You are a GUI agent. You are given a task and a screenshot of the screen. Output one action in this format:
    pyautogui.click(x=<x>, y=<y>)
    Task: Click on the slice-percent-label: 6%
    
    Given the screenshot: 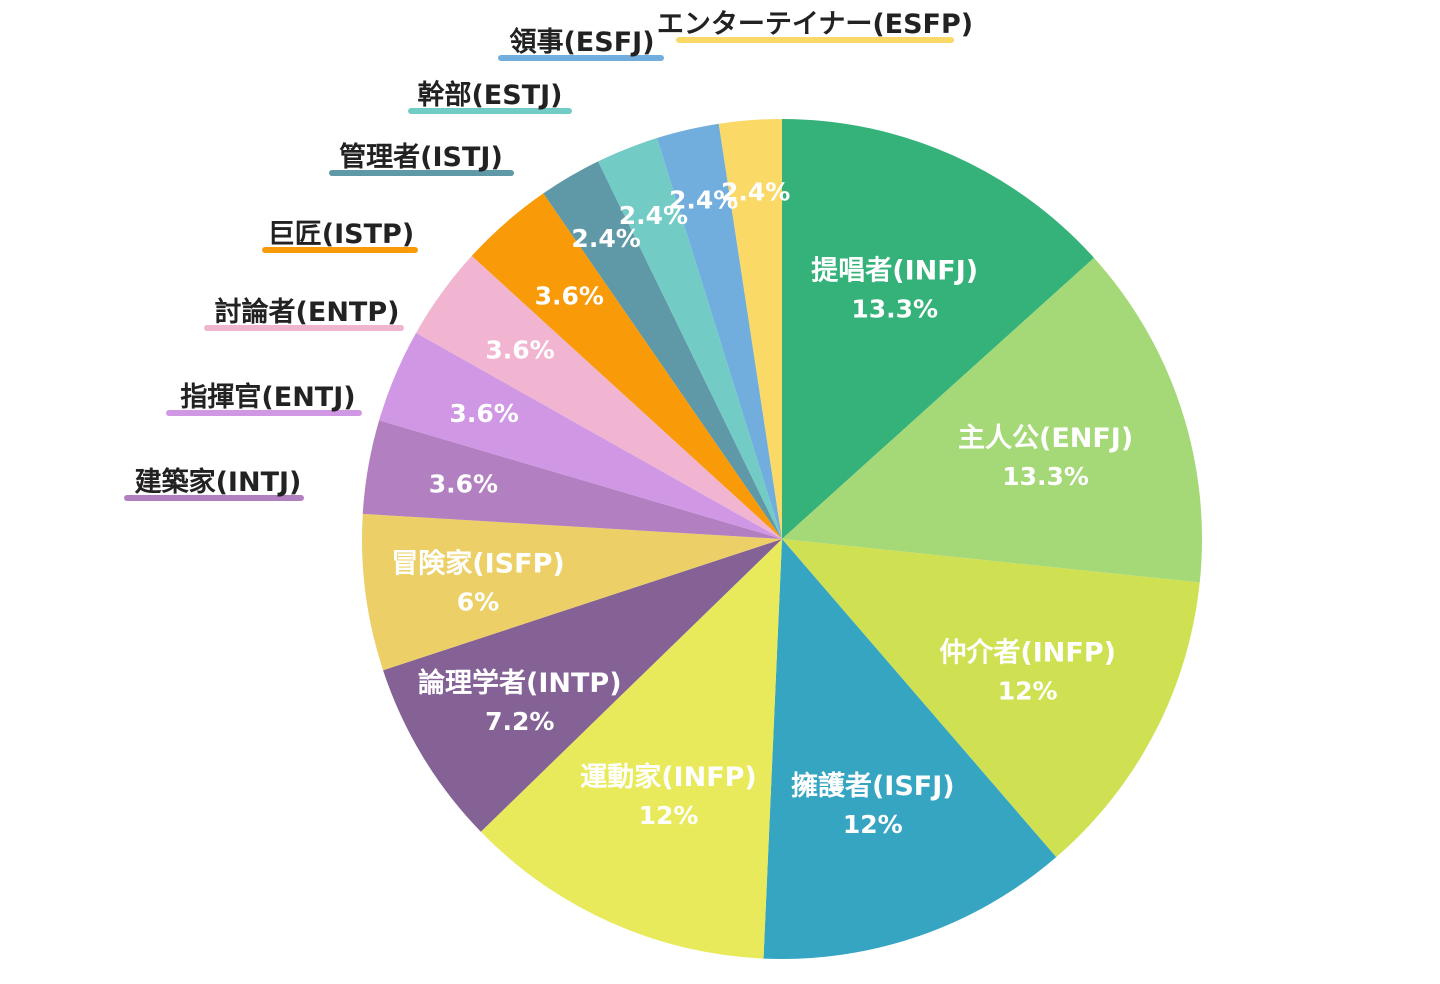 What is the action you would take?
    pyautogui.click(x=478, y=602)
    